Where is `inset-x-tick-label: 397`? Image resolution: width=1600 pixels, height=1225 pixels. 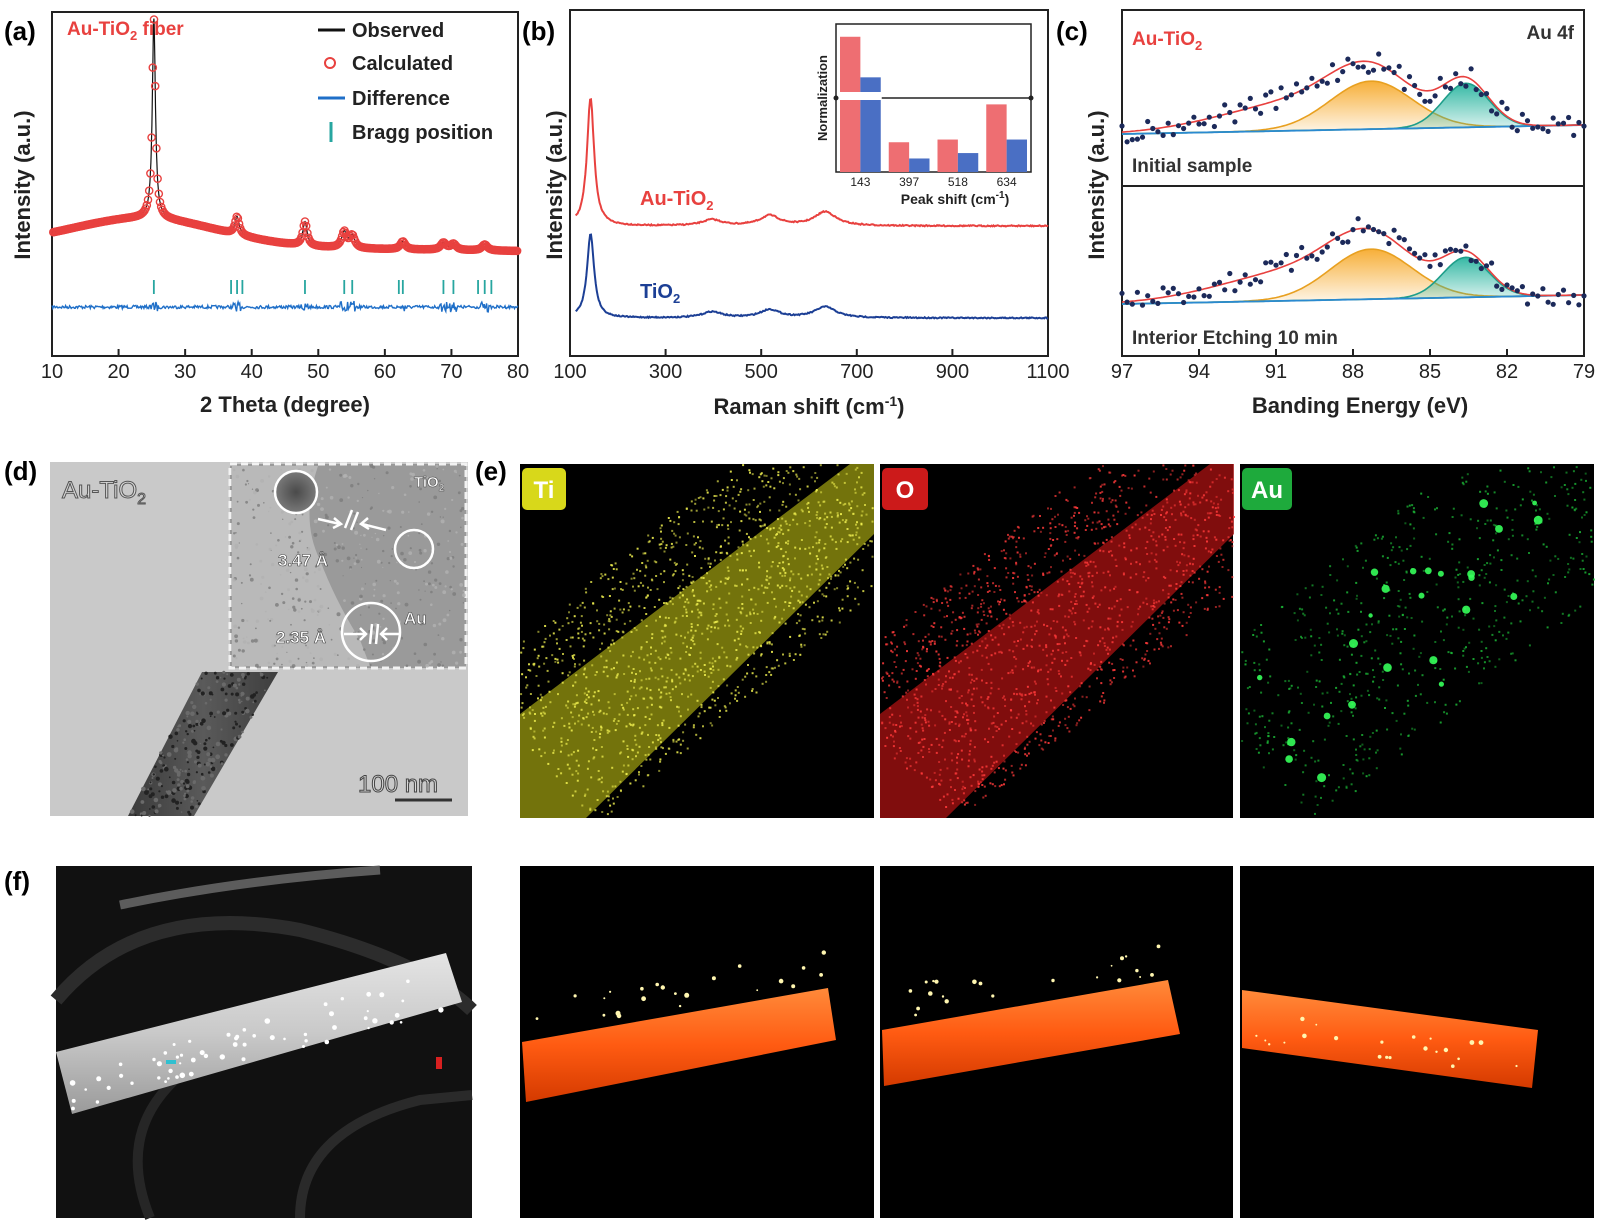 inset-x-tick-label: 397 is located at coordinates (909, 182).